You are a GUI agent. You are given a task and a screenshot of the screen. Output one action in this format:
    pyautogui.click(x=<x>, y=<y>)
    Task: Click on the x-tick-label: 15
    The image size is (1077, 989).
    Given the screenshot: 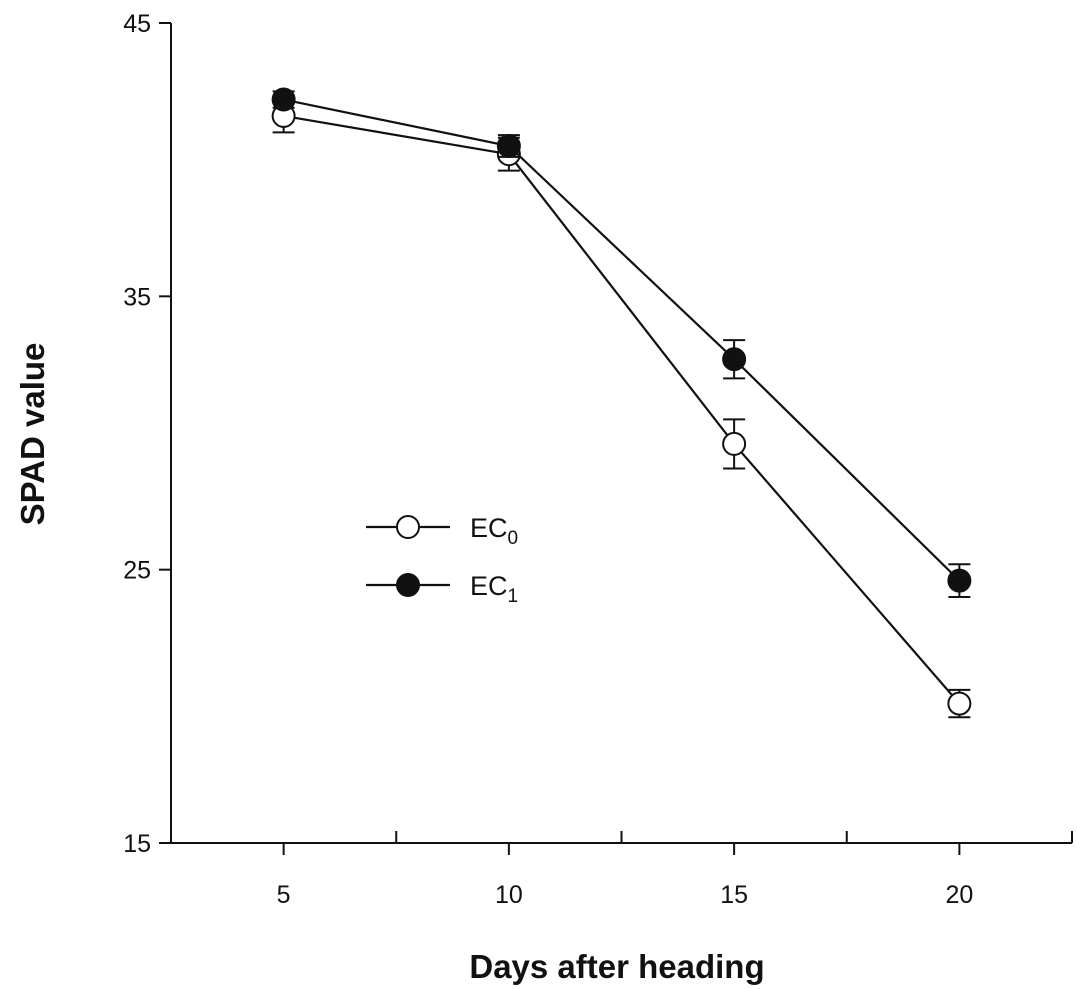 What is the action you would take?
    pyautogui.click(x=734, y=895)
    